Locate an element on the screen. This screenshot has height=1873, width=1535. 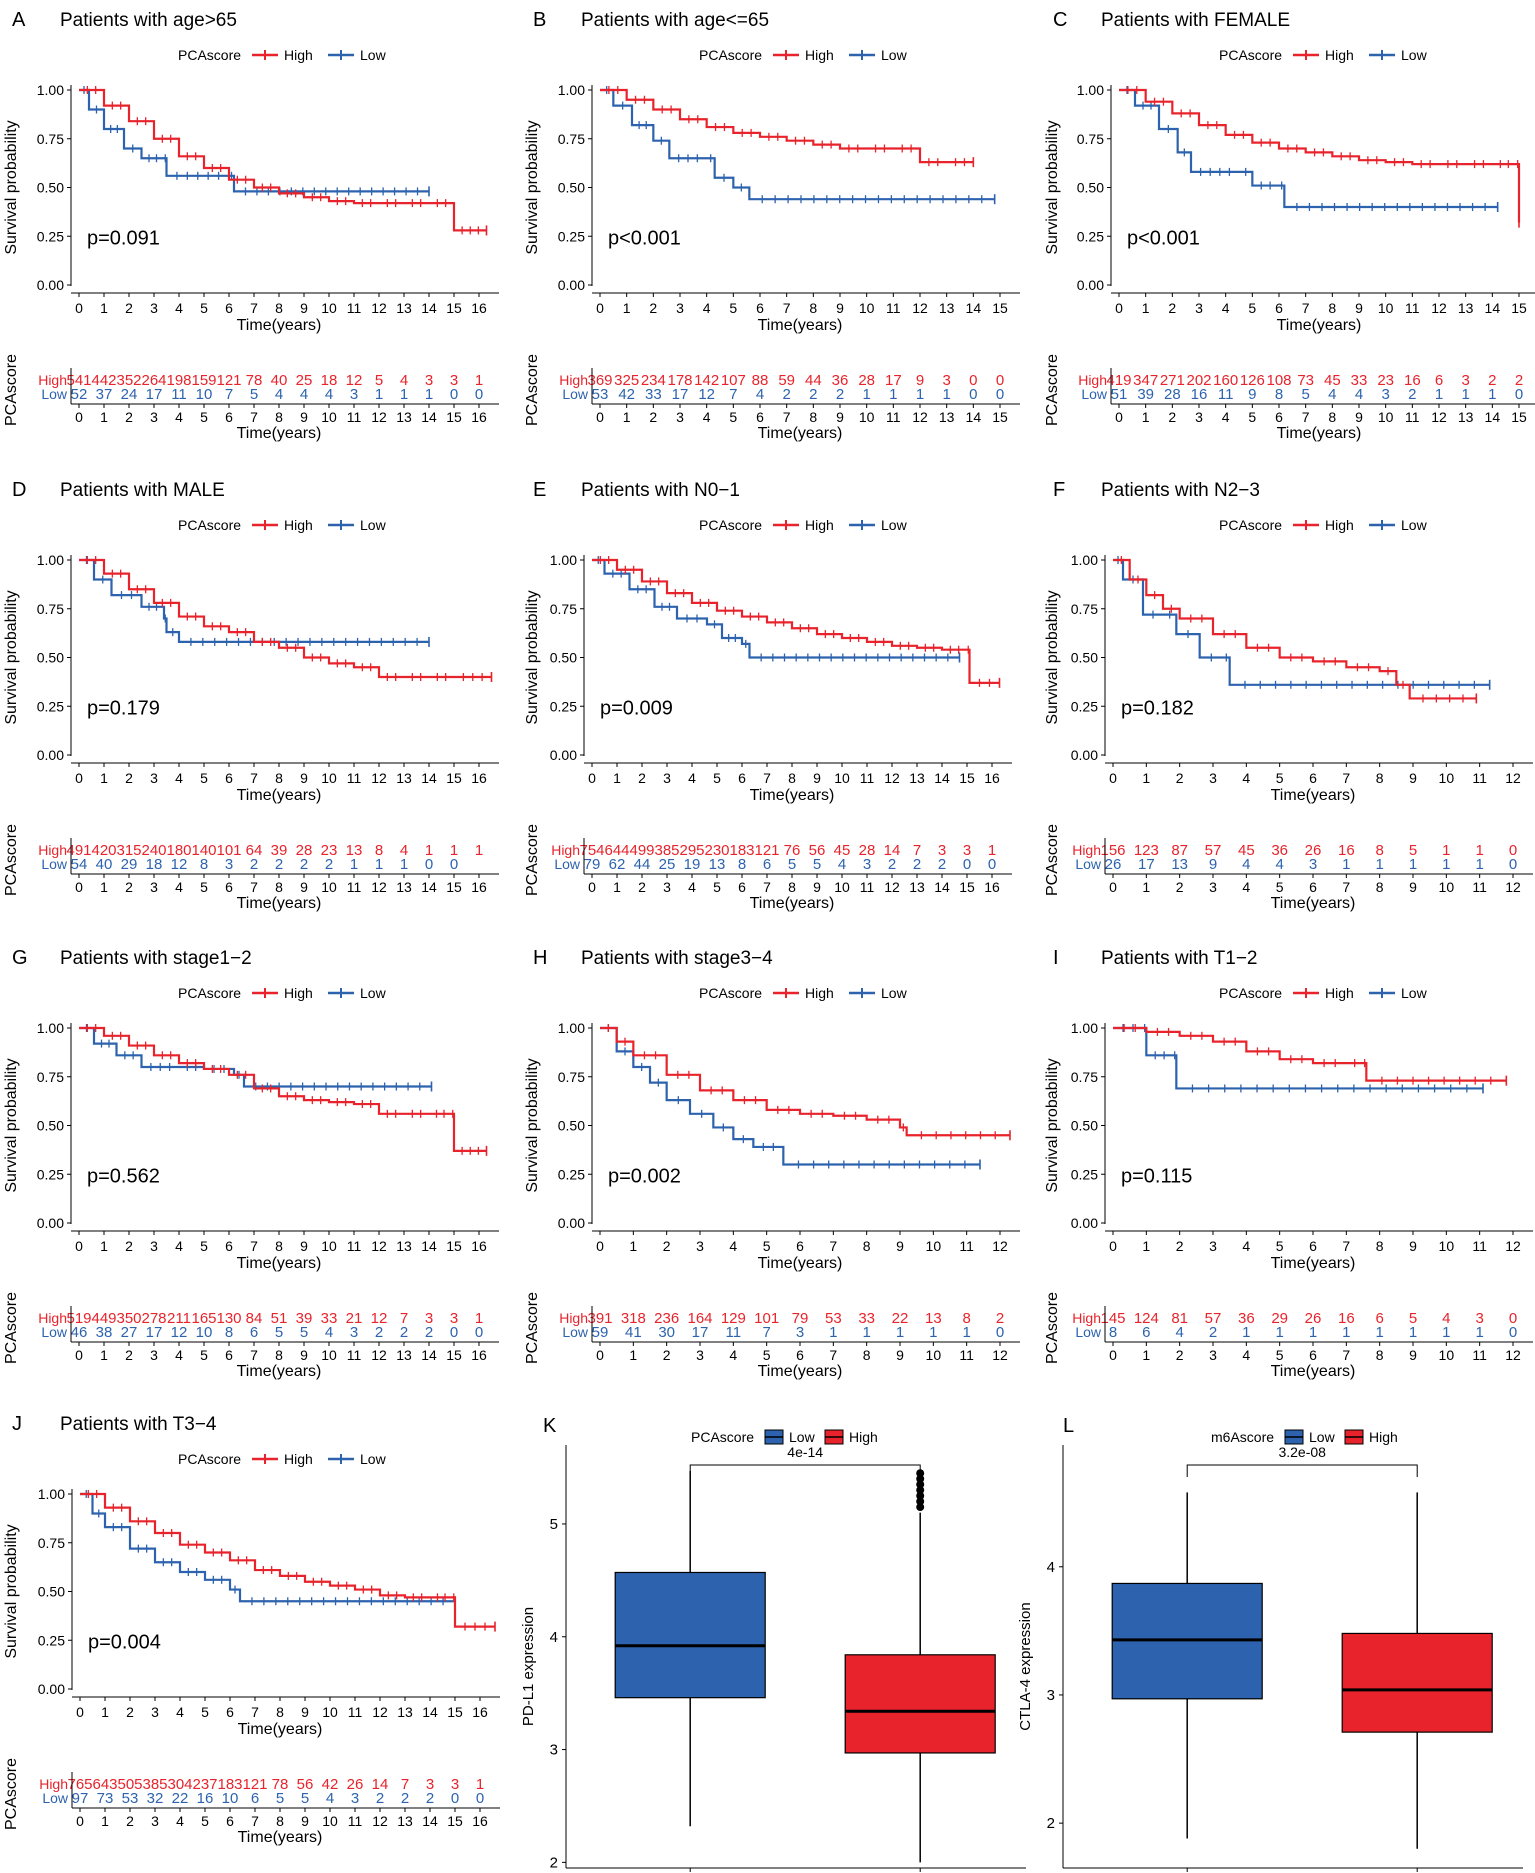
x-tick-label: 10 is located at coordinates (1386, 308).